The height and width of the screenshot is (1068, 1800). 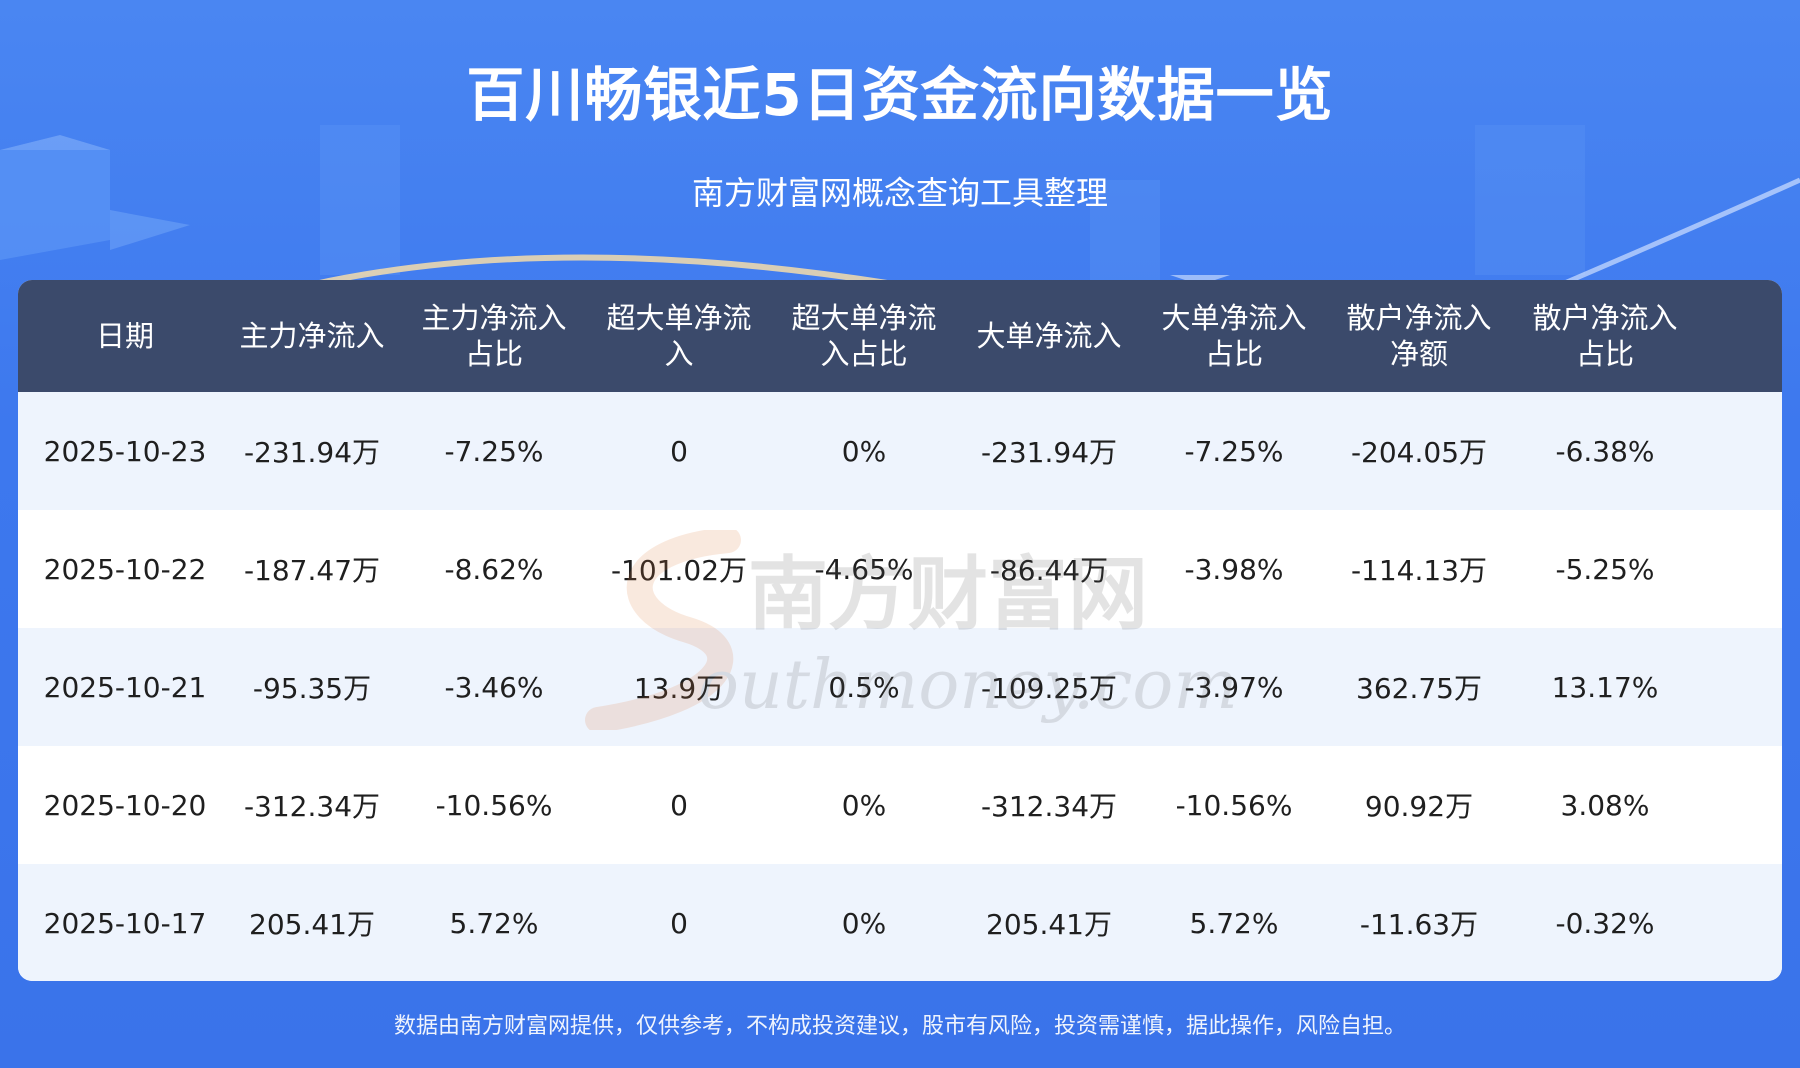 What do you see at coordinates (899, 193) in the screenshot?
I see `page-subtitle: 南方财富网概念查询工具整理` at bounding box center [899, 193].